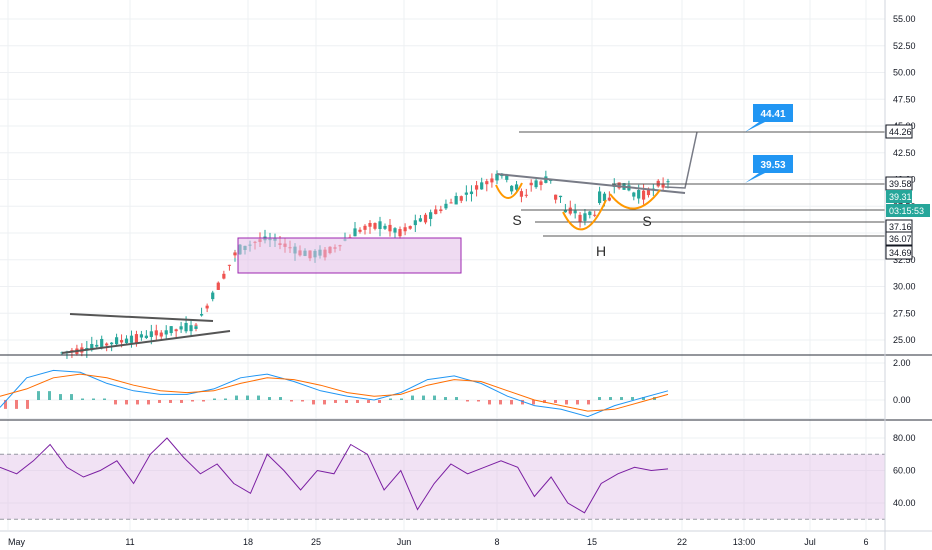 The width and height of the screenshot is (932, 550). I want to click on triangle-upper-trendline, so click(141, 317).